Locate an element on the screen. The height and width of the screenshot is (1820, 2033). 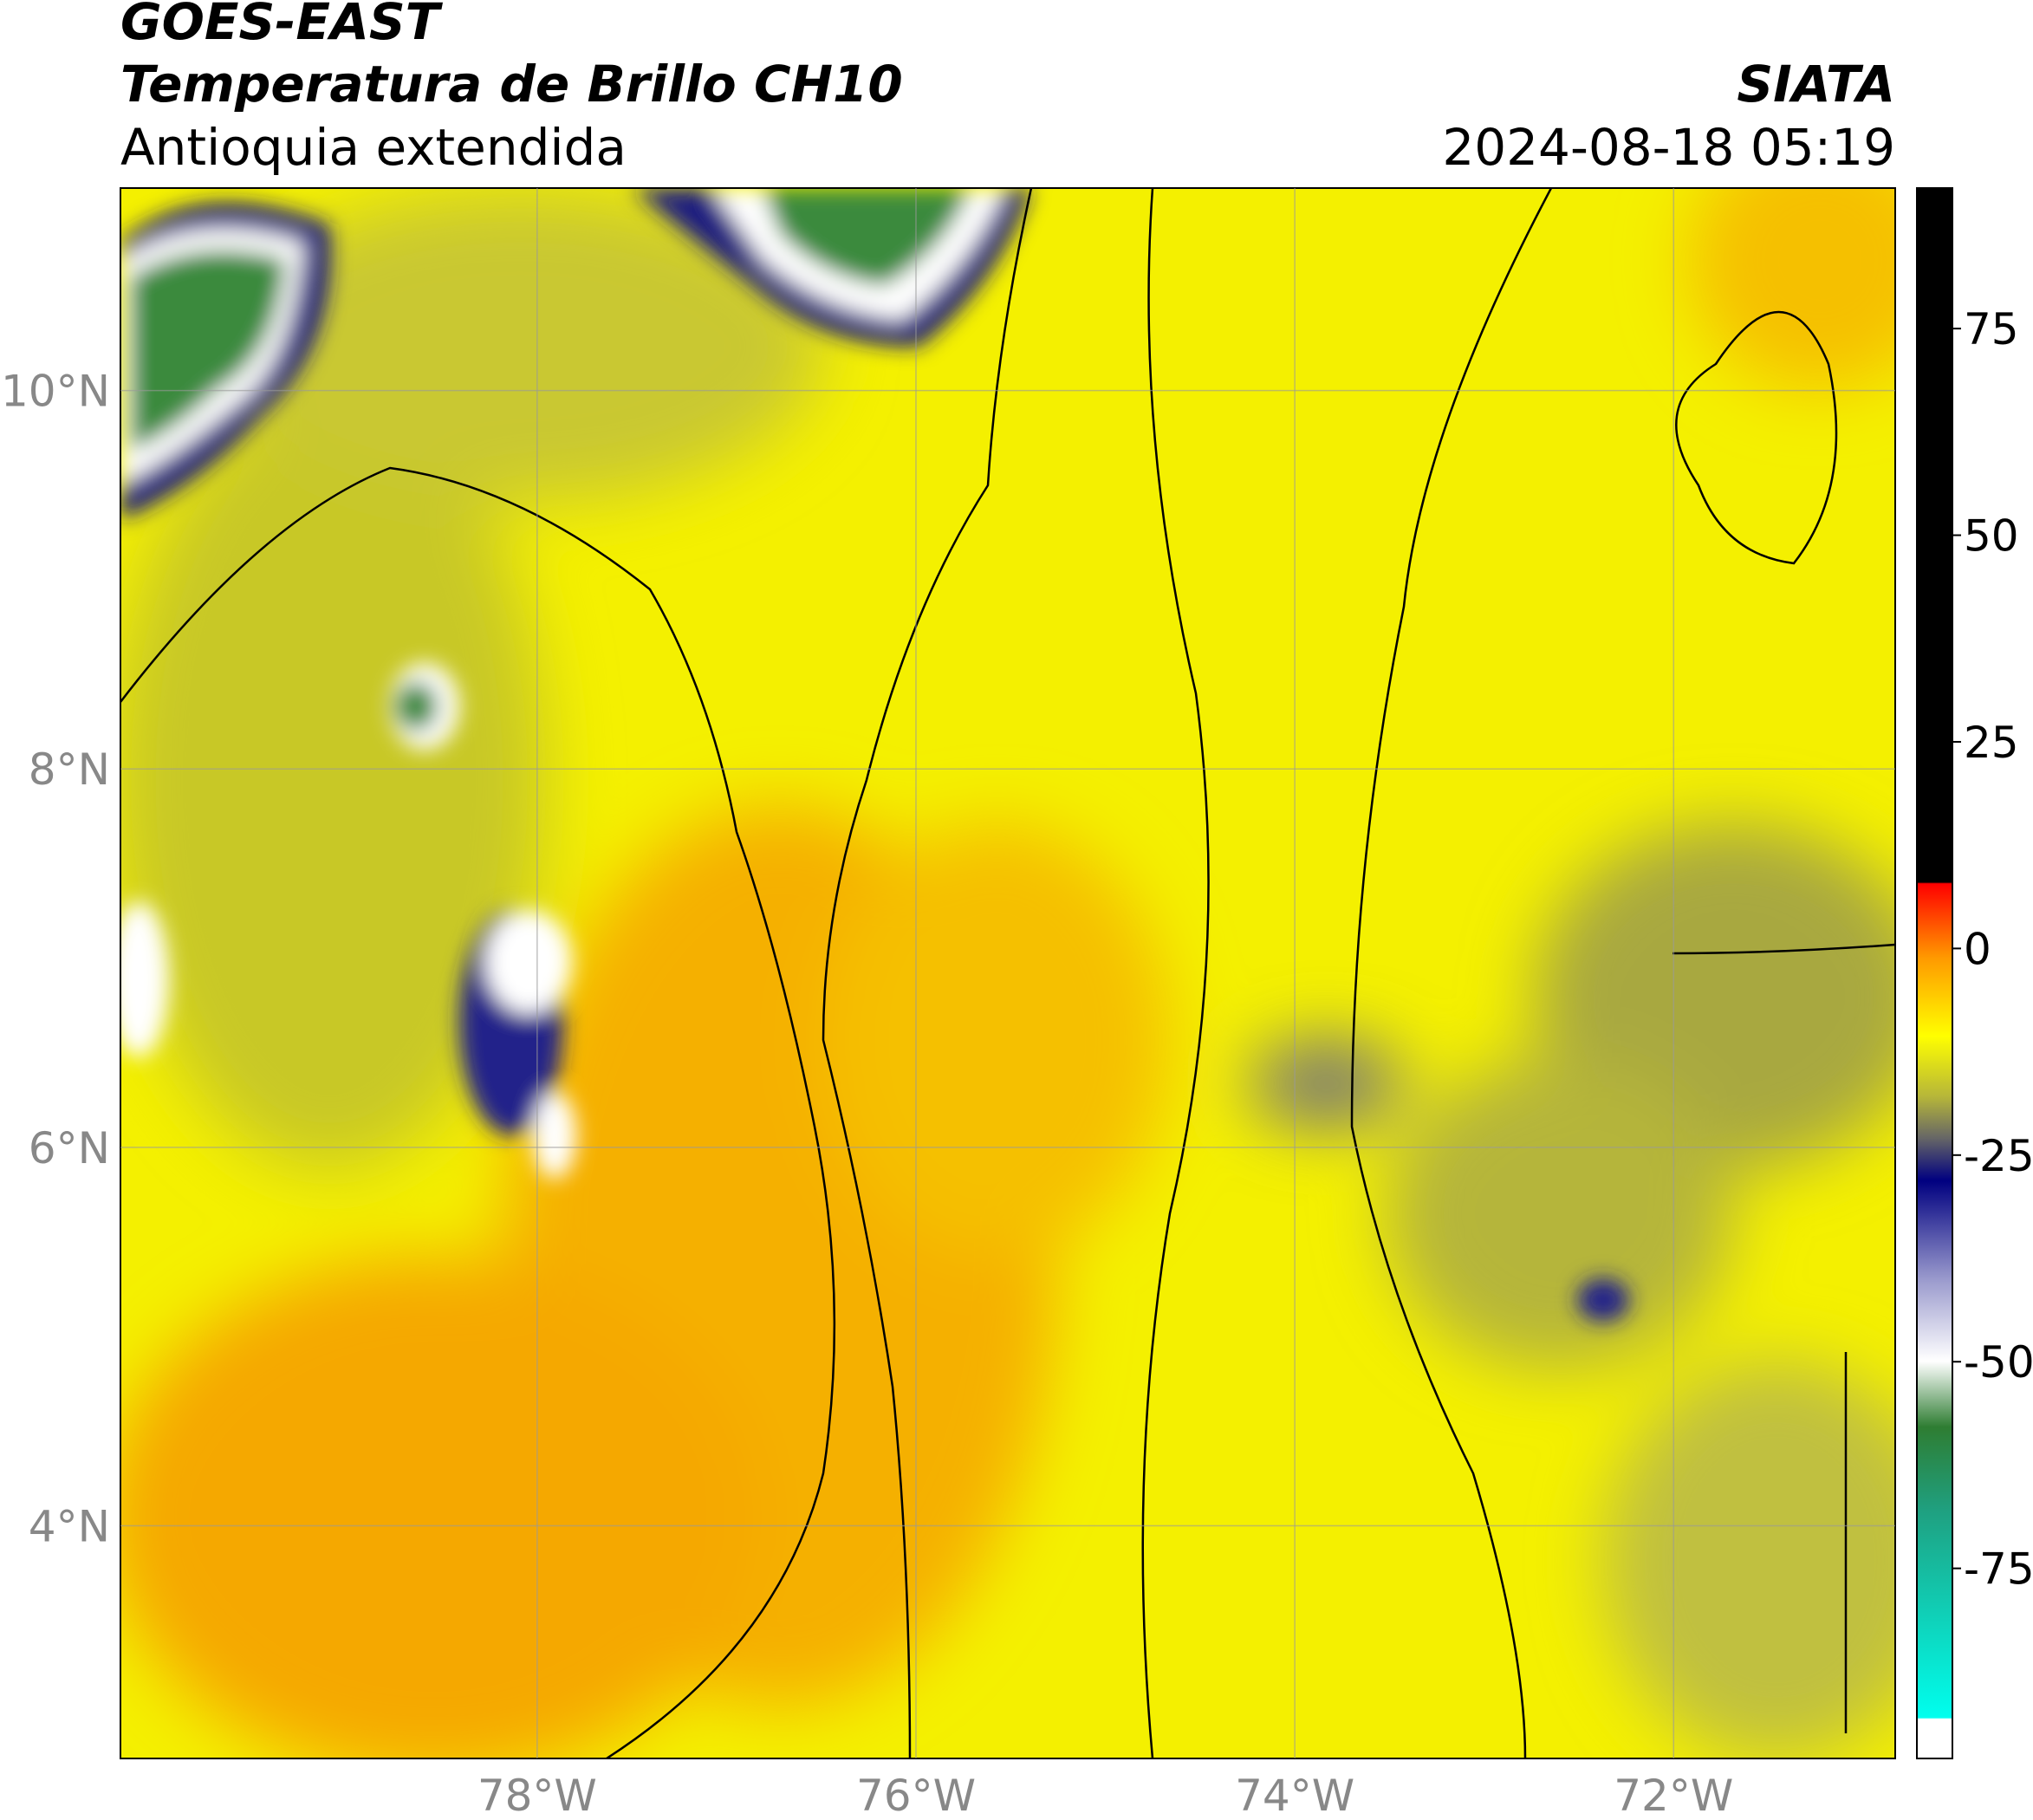
y-tick-label: 8°N is located at coordinates (69, 769).